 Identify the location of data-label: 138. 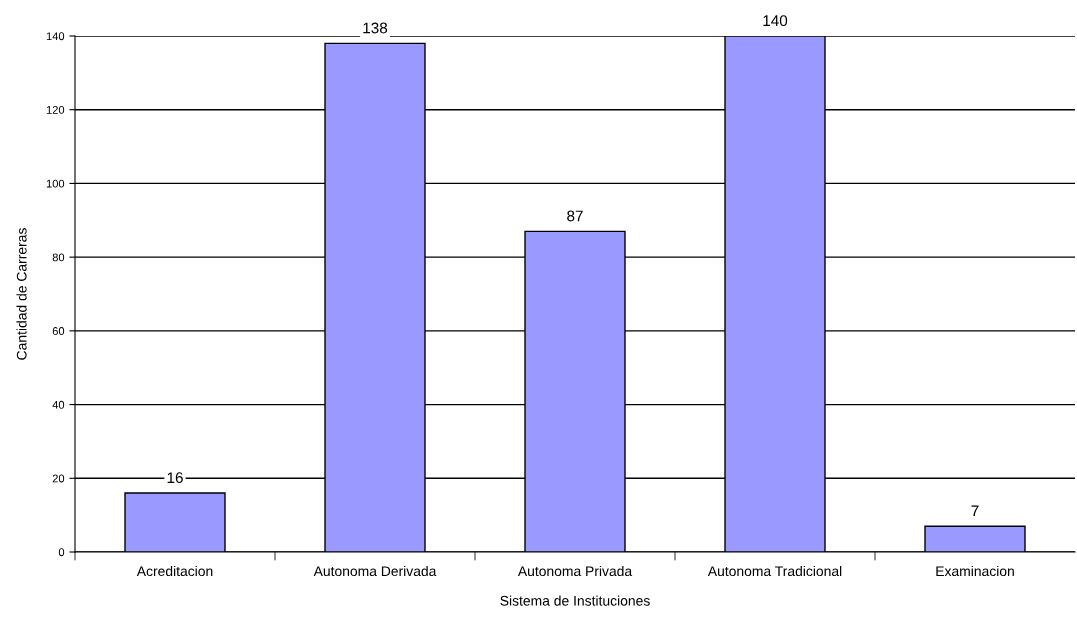
(375, 28).